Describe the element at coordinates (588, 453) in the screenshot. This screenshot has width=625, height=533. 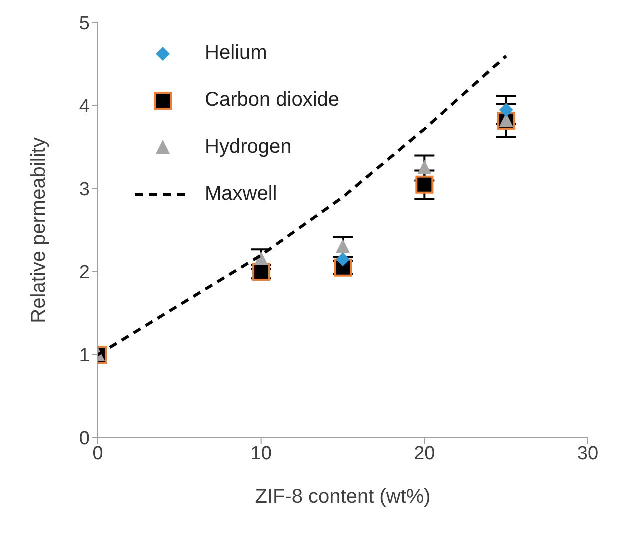
I see `x-tick-label: 30` at that location.